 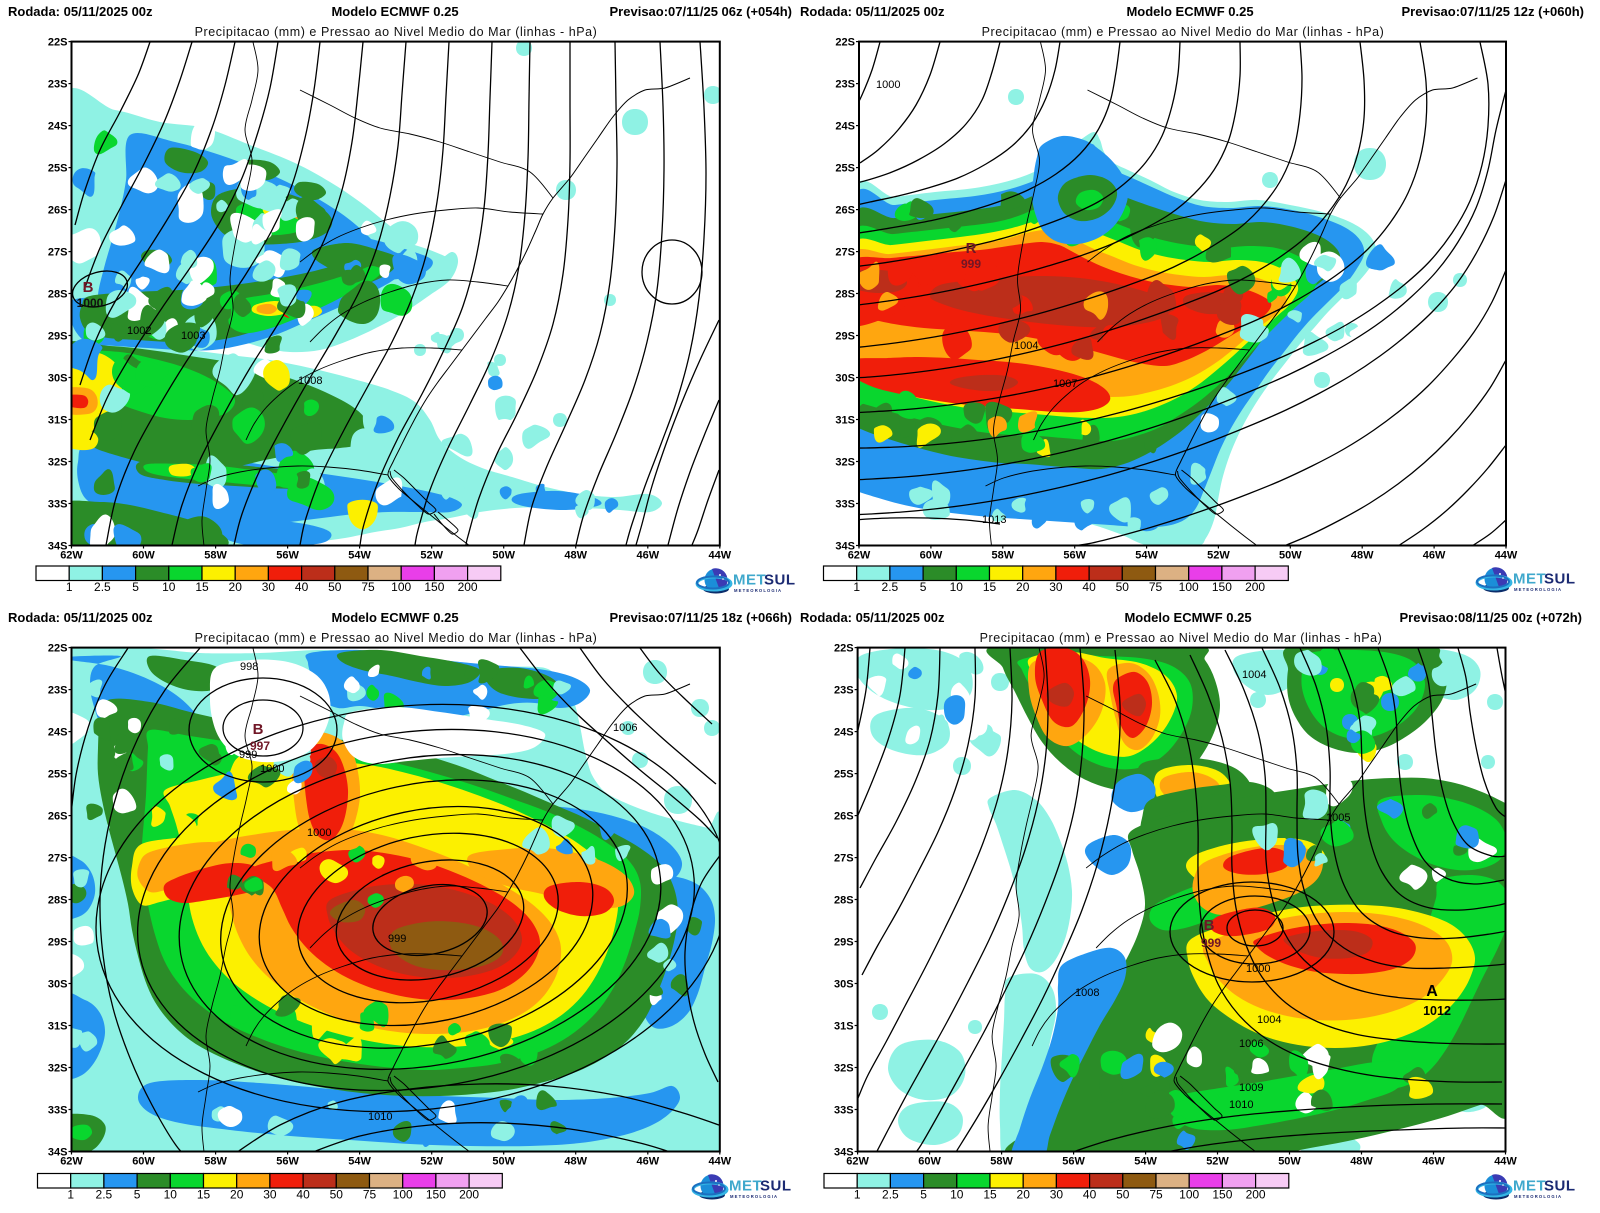 What do you see at coordinates (845, 379) in the screenshot?
I see `svg-text: 30S` at bounding box center [845, 379].